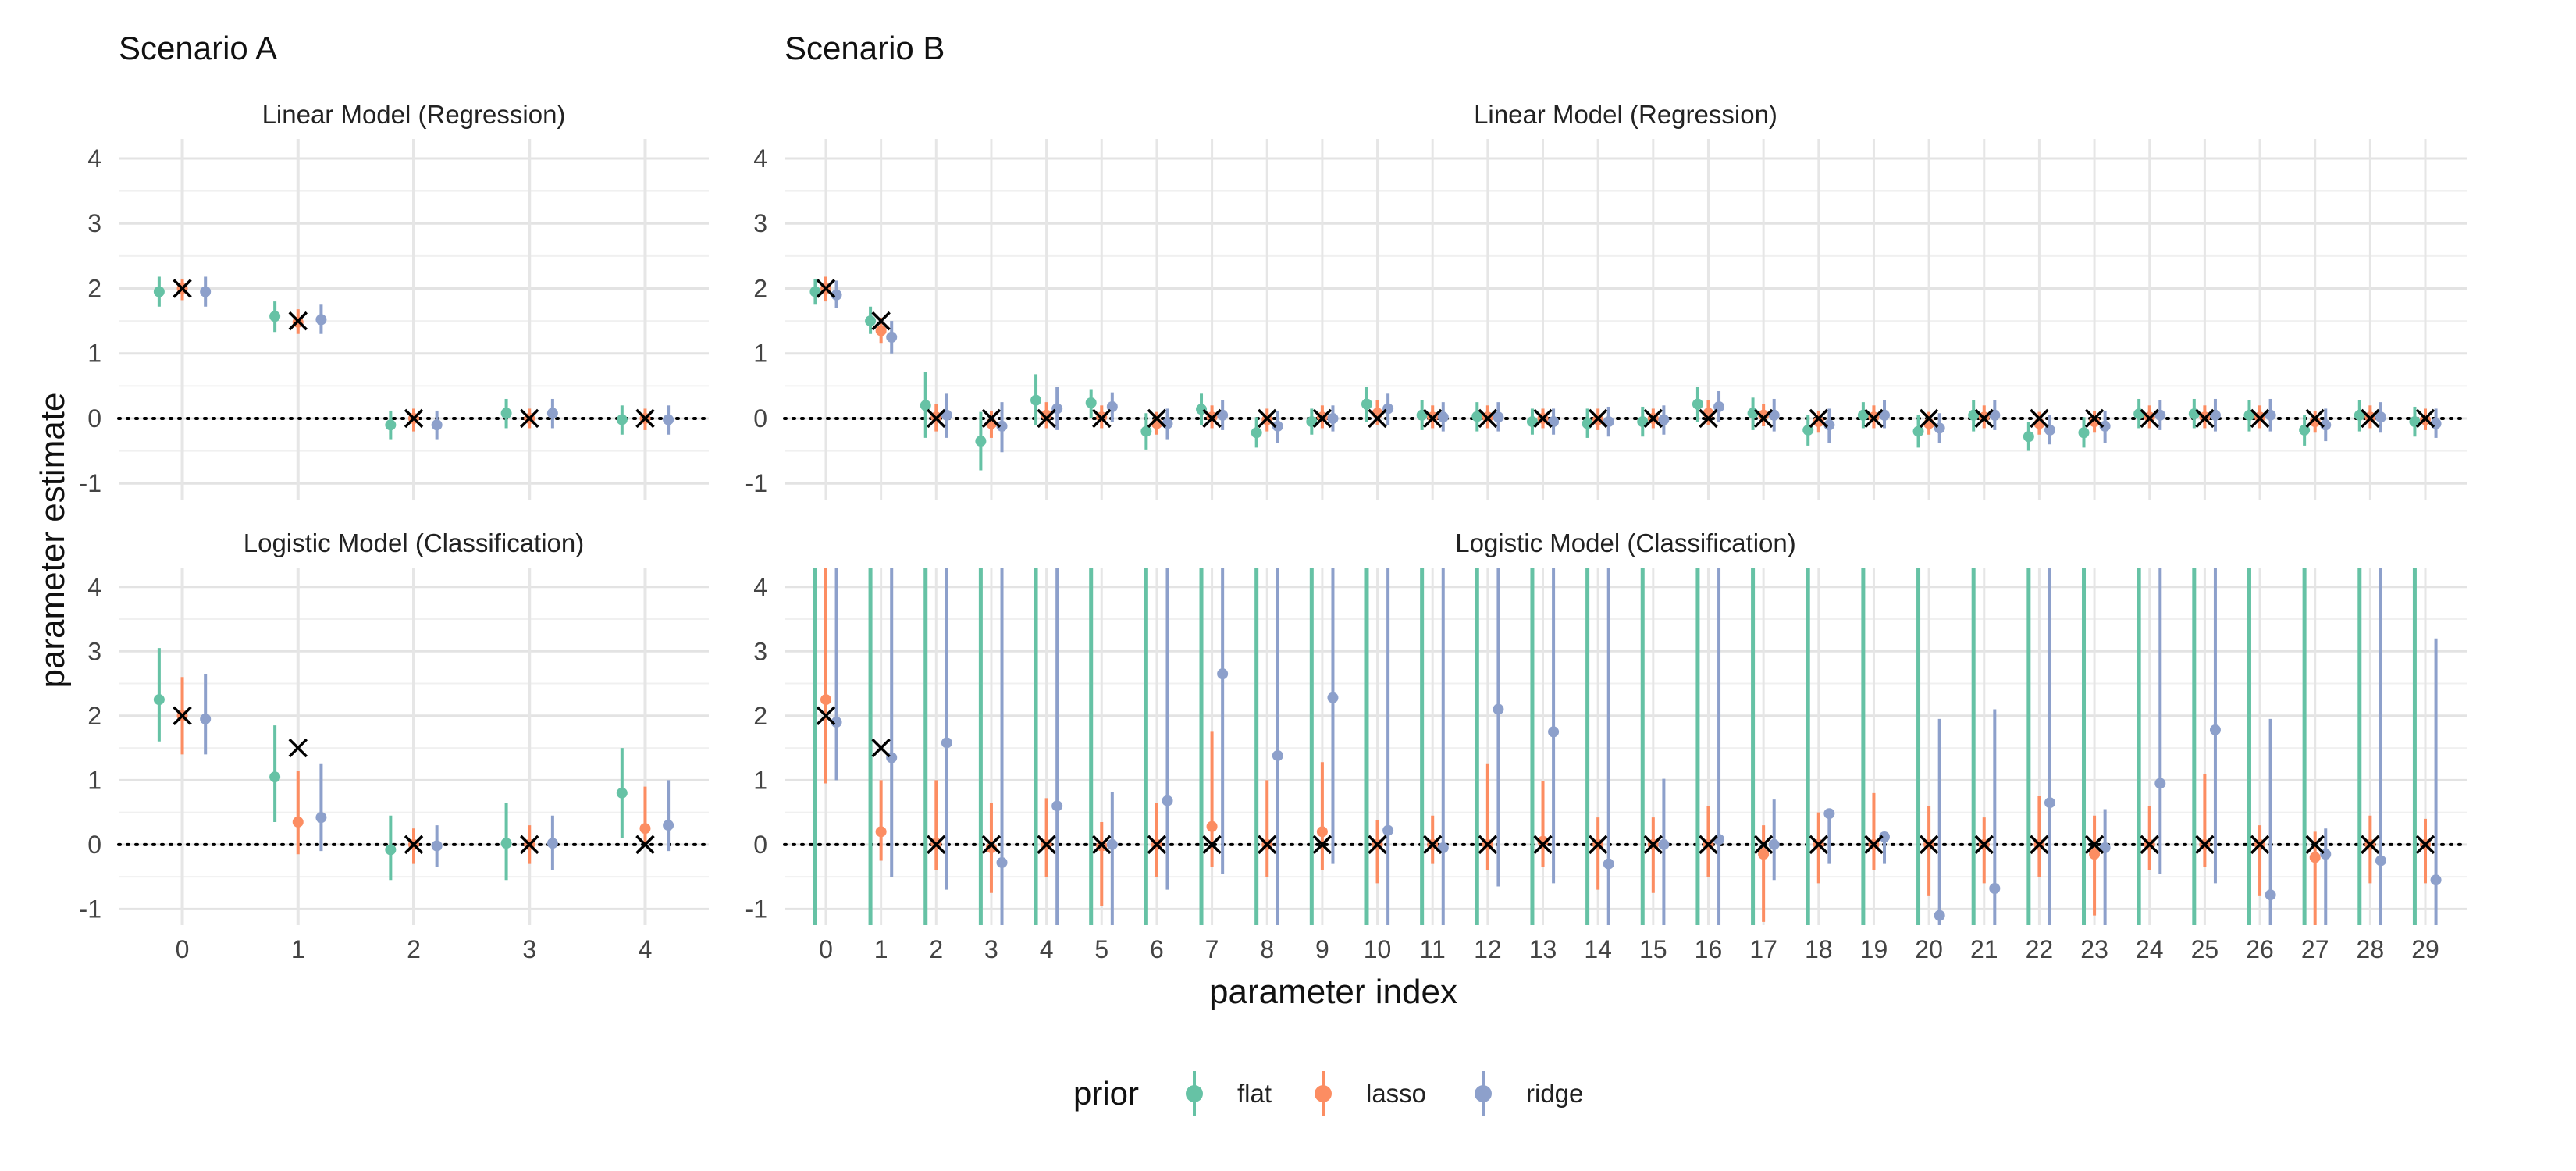  I want to click on y-tick-label: -1, so click(756, 909).